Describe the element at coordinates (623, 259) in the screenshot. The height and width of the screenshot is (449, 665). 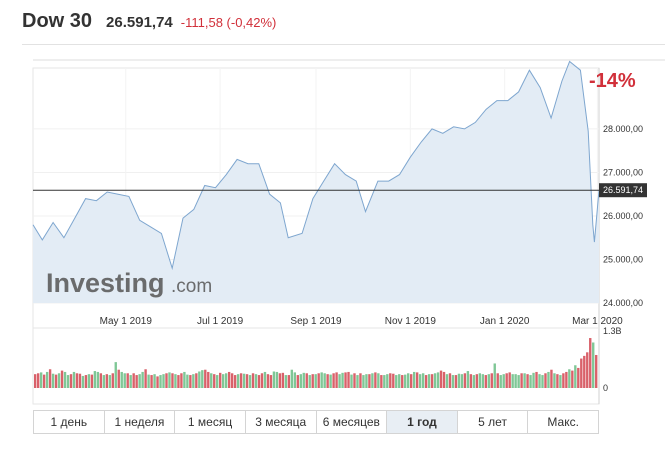
I see `y-tick-label: 25.000,00` at that location.